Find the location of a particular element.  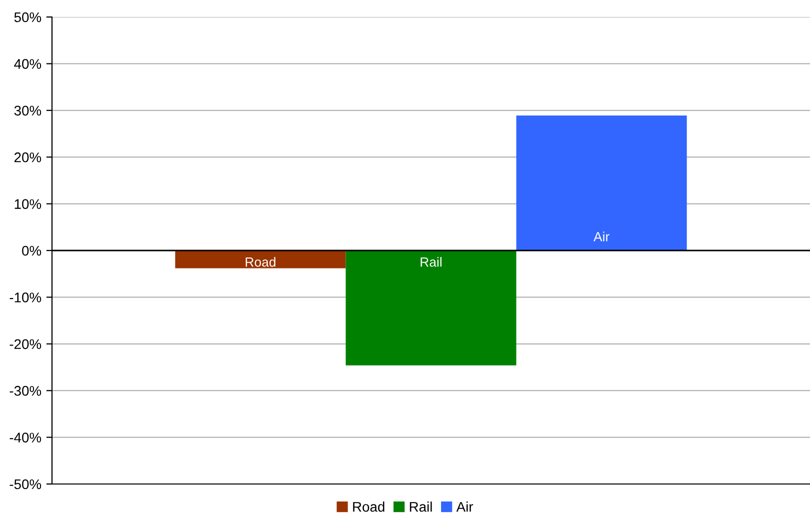

y-tick-label: 10% is located at coordinates (28, 204).